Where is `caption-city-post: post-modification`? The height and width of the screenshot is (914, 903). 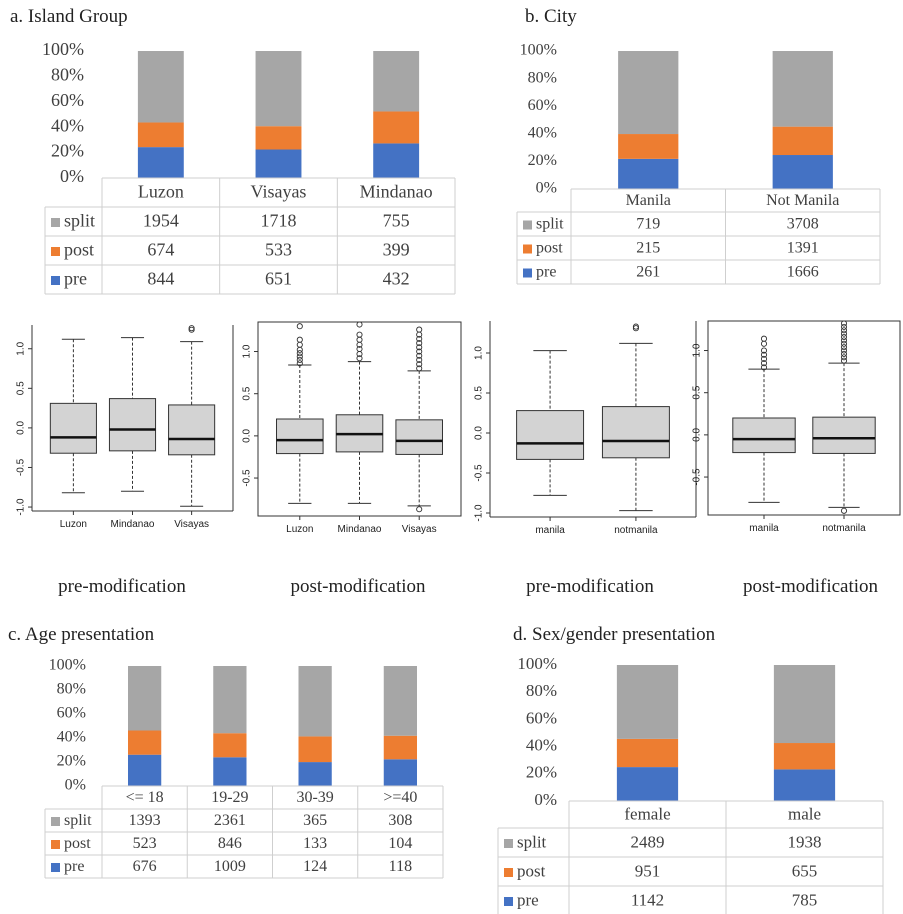 caption-city-post: post-modification is located at coordinates (810, 586).